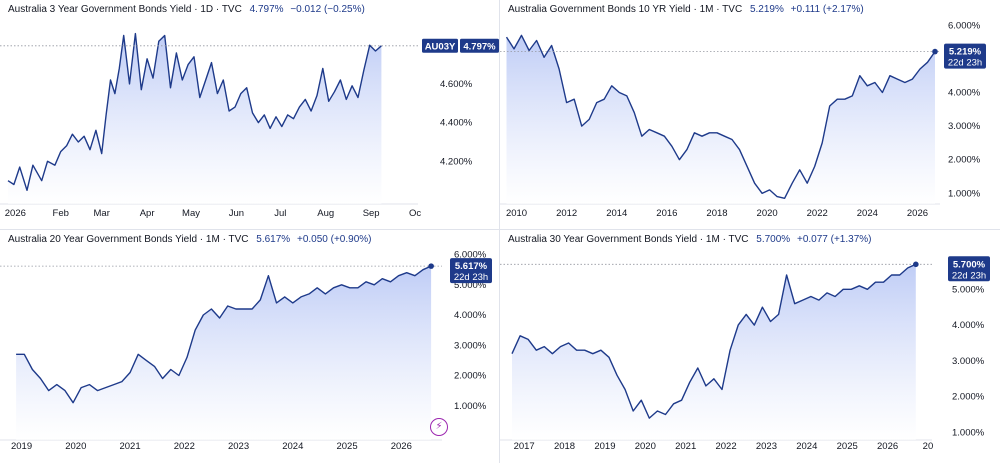 The width and height of the screenshot is (1000, 463). I want to click on x-tick-label: 20, so click(928, 446).